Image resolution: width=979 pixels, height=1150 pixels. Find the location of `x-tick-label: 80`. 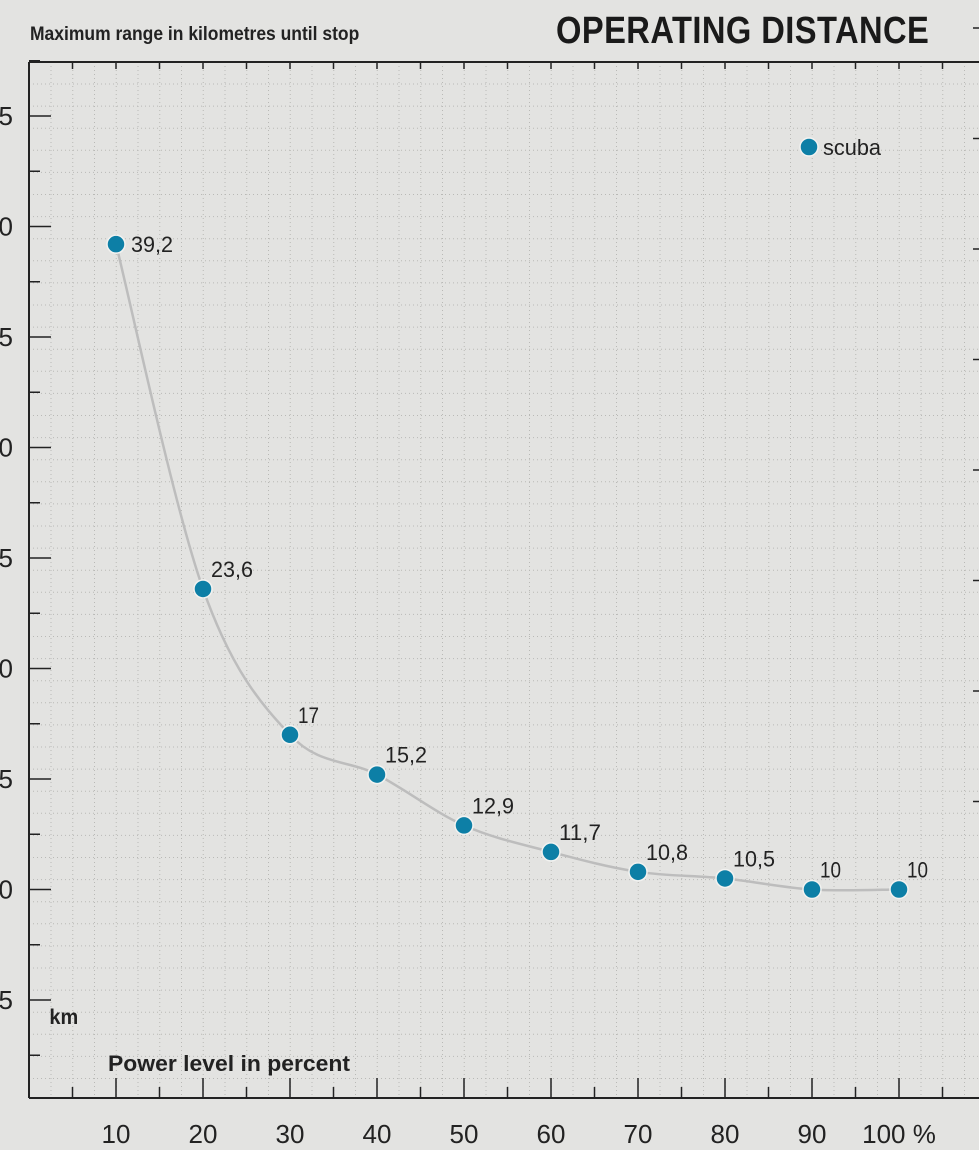

x-tick-label: 80 is located at coordinates (725, 1134).